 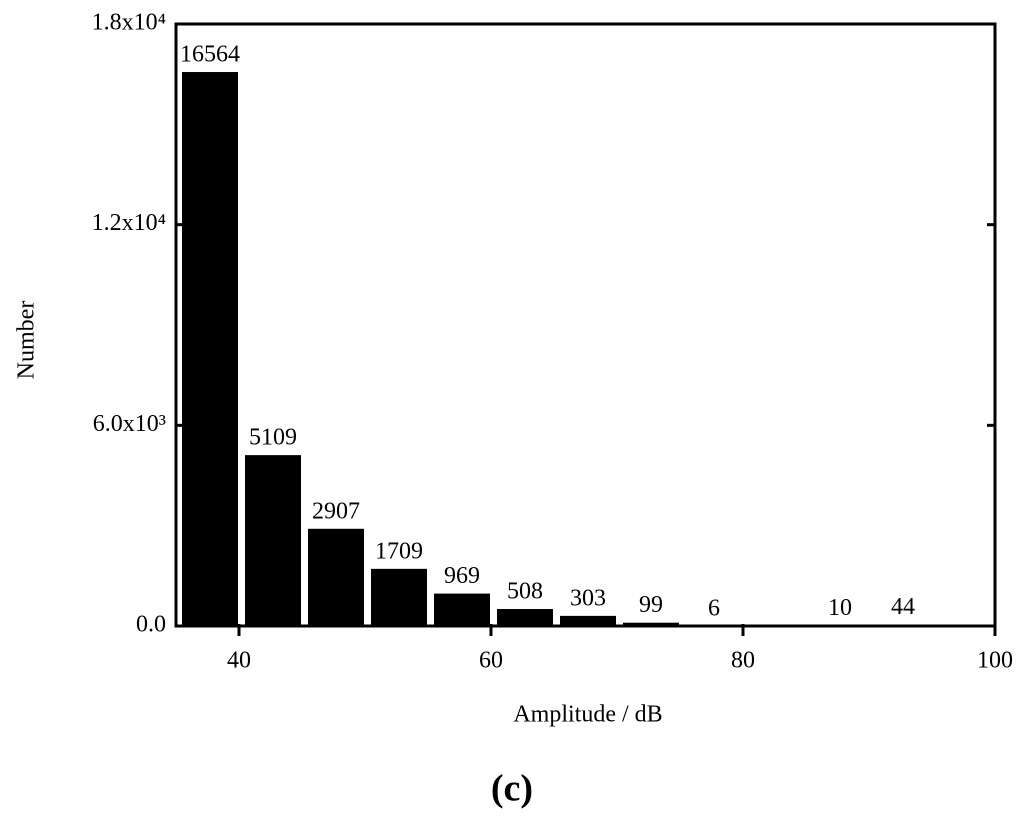 I want to click on y-tick-label: 0.0, so click(x=151, y=625).